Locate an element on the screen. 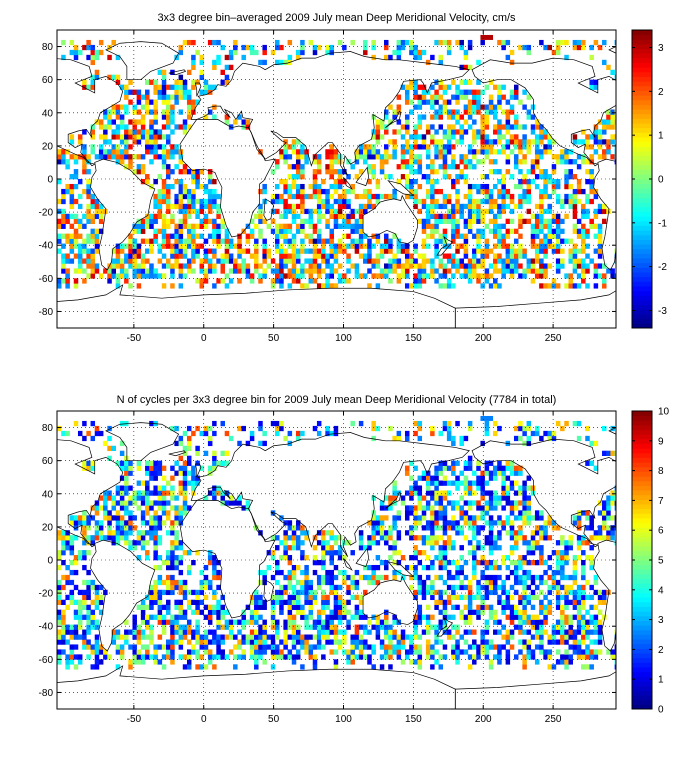 The image size is (696, 760). coastline is located at coordinates (604, 214).